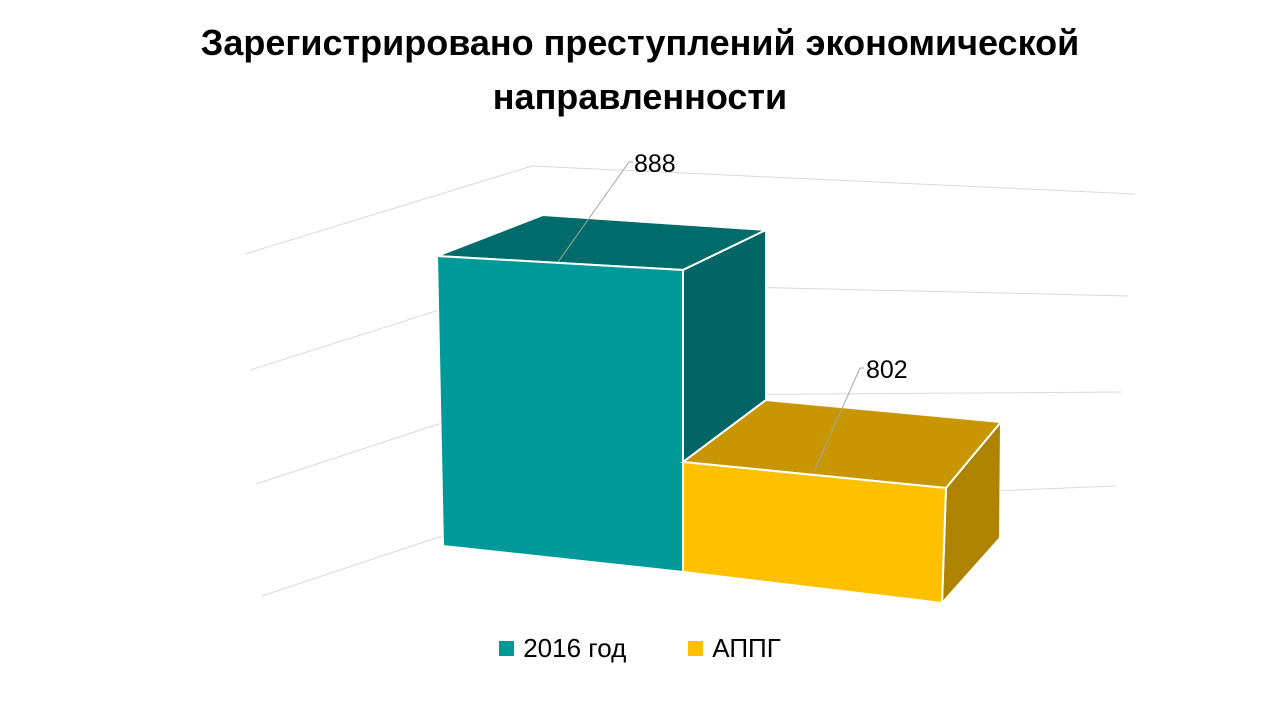 The width and height of the screenshot is (1280, 720). I want to click on legend-label-appg: АППГ, so click(746, 647).